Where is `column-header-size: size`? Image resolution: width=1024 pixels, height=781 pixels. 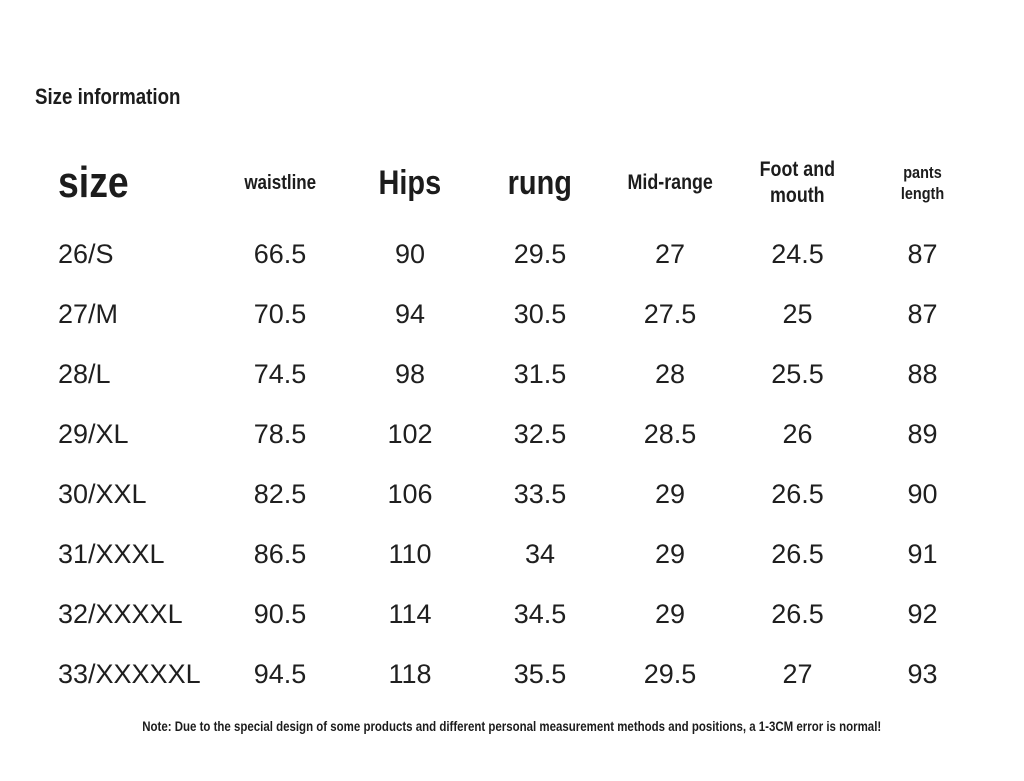
column-header-size: size is located at coordinates (115, 183).